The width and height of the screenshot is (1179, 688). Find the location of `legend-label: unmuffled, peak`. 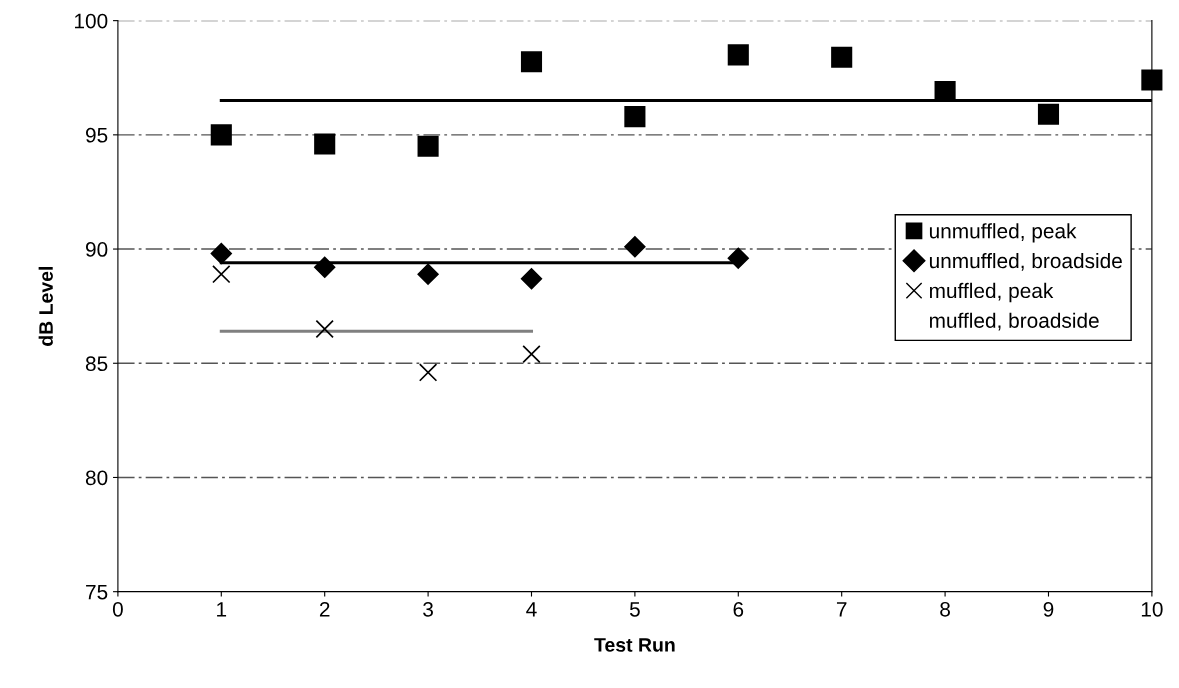

legend-label: unmuffled, peak is located at coordinates (1003, 233).